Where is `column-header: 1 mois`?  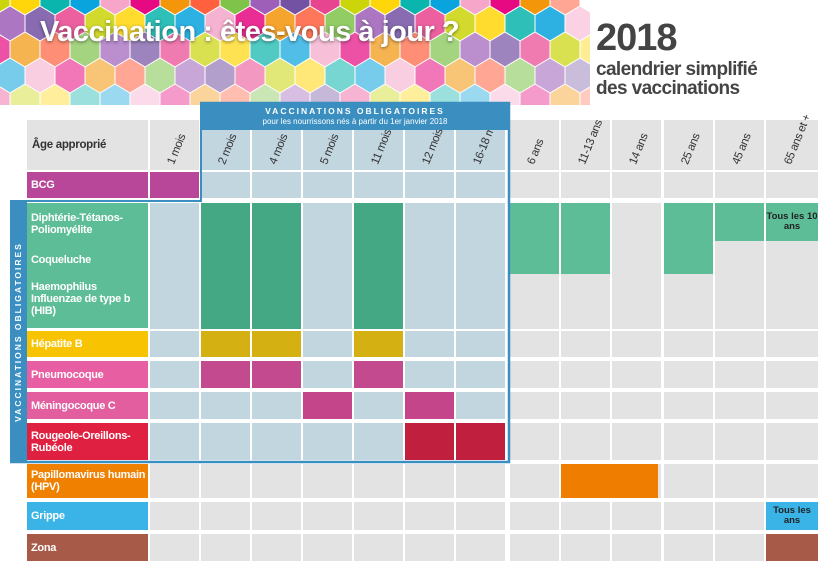 column-header: 1 mois is located at coordinates (174, 145).